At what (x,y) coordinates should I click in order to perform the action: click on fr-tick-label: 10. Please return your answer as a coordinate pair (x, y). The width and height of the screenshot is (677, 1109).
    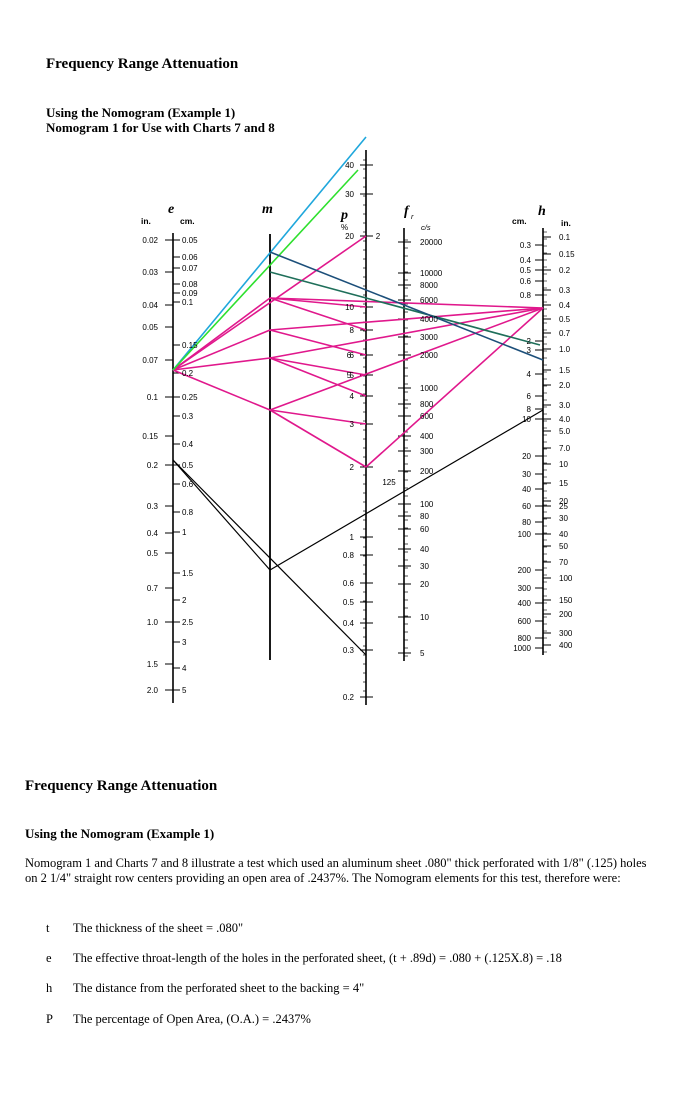
    Looking at the image, I should click on (424, 617).